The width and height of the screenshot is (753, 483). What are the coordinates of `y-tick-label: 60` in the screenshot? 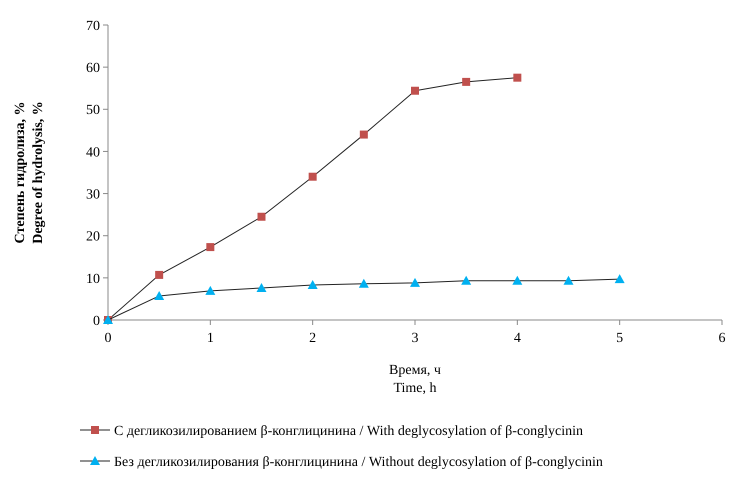 It's located at (93, 68).